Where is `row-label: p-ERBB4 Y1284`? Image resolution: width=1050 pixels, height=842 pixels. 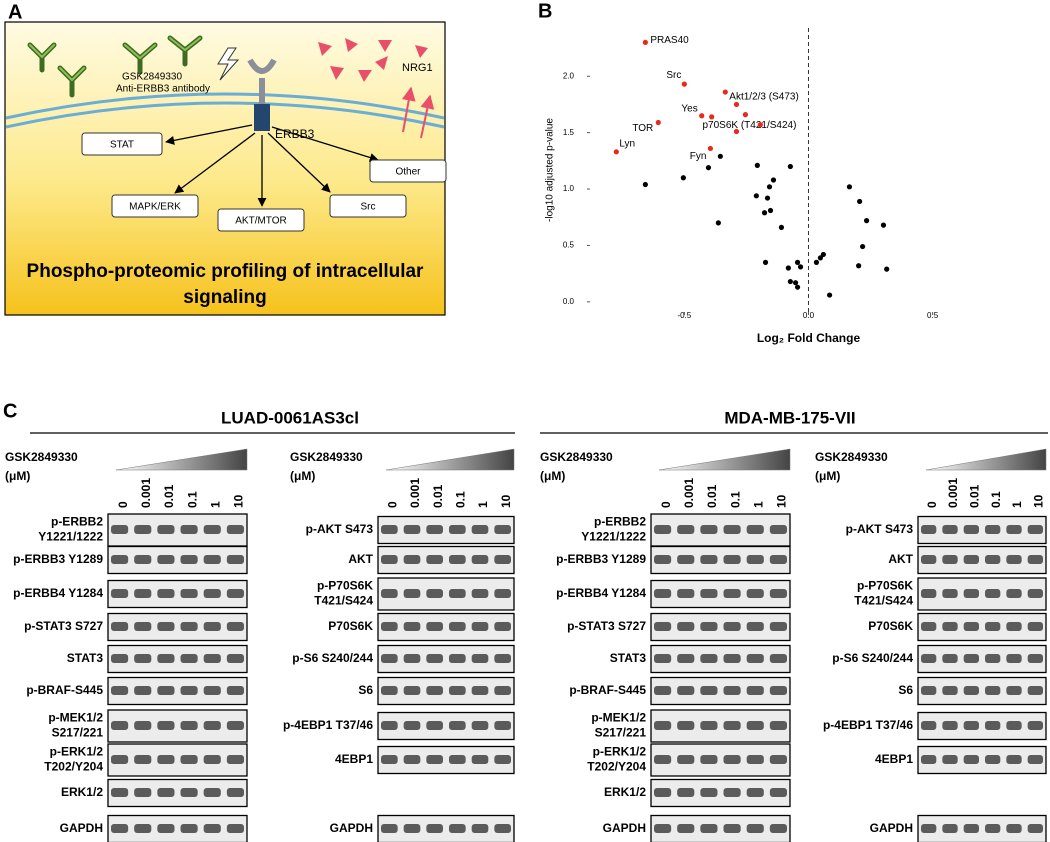
row-label: p-ERBB4 Y1284 is located at coordinates (58, 593).